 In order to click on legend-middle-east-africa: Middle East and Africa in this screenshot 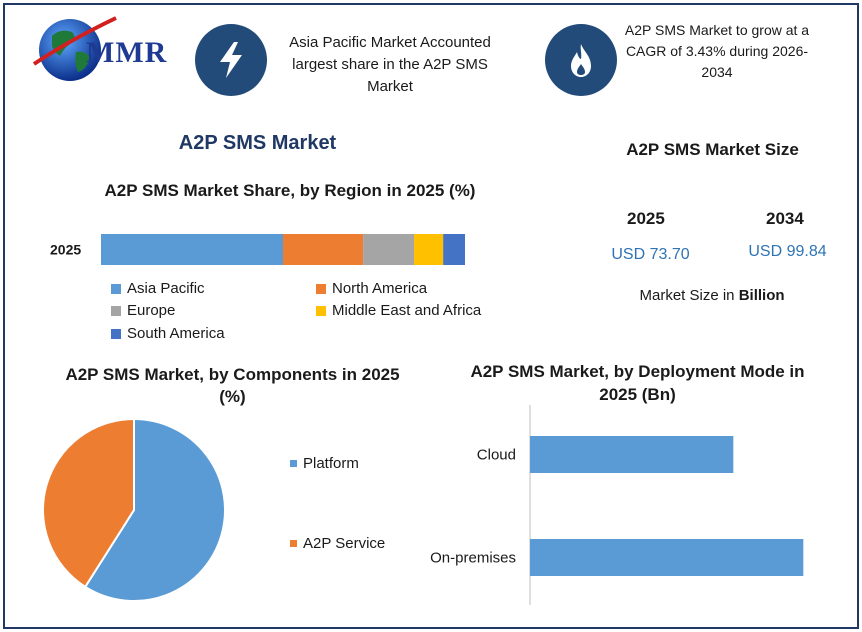, I will do `click(398, 310)`.